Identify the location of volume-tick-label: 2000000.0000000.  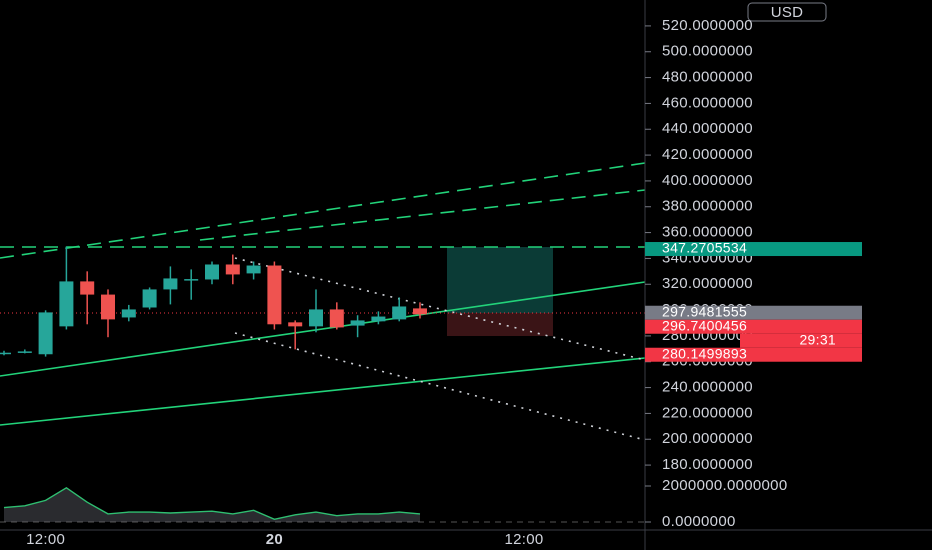
(724, 485).